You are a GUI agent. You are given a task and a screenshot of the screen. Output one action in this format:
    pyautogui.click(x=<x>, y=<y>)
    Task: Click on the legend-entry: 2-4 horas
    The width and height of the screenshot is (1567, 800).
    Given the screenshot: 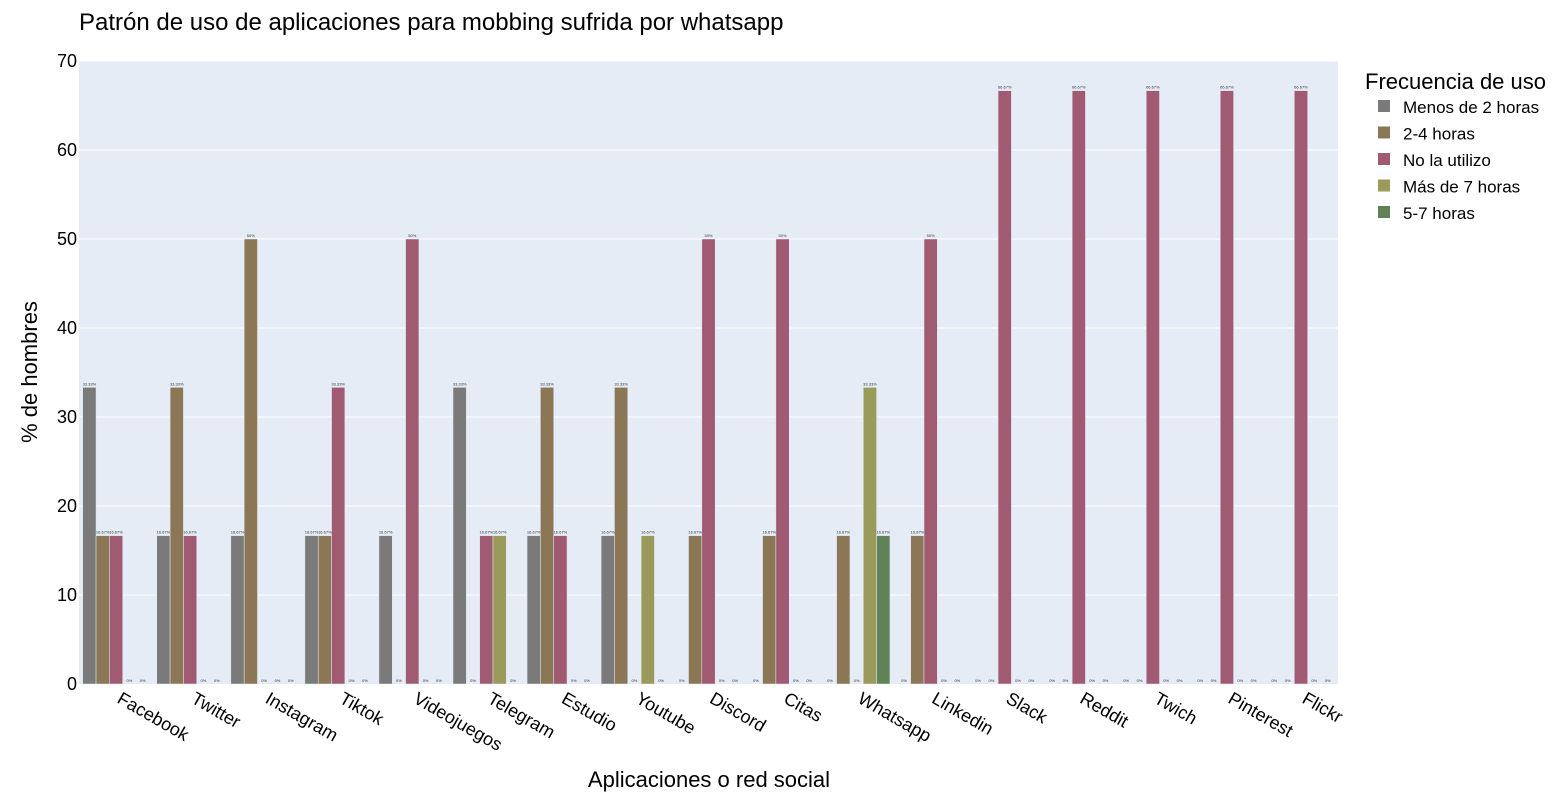 What is the action you would take?
    pyautogui.click(x=1439, y=134)
    